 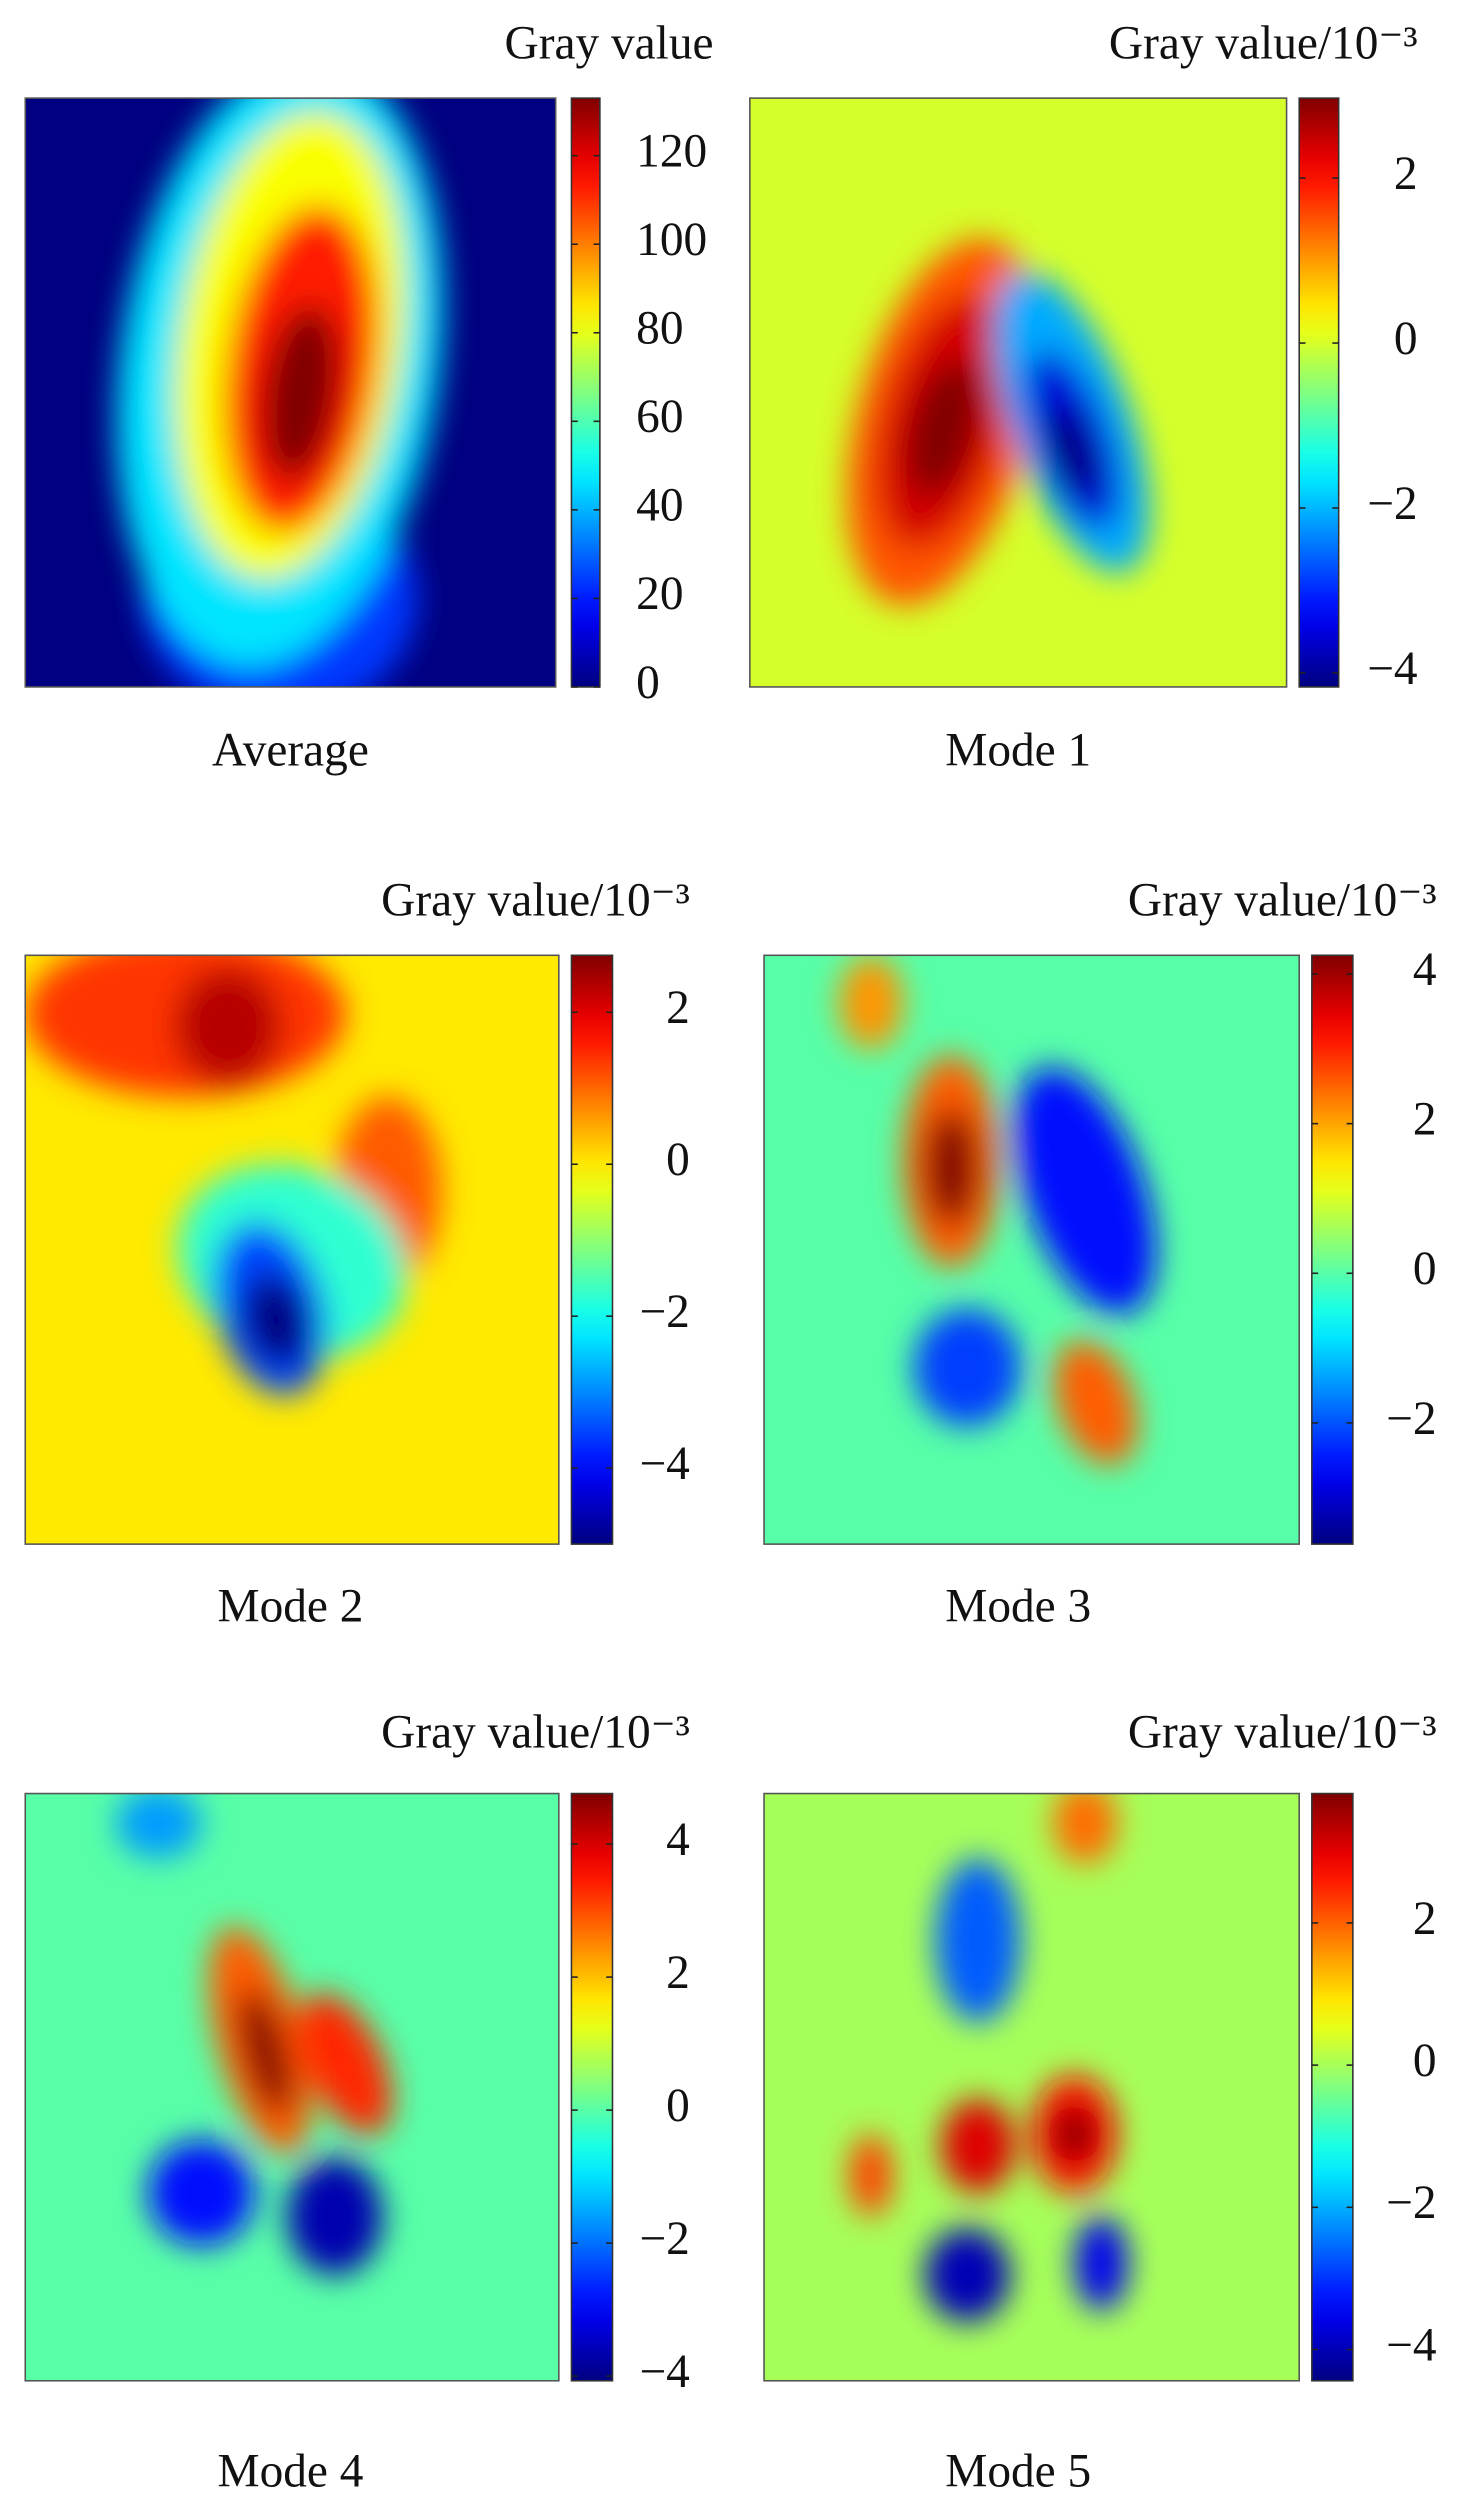 What do you see at coordinates (290, 751) in the screenshot?
I see `panel-caption: Average` at bounding box center [290, 751].